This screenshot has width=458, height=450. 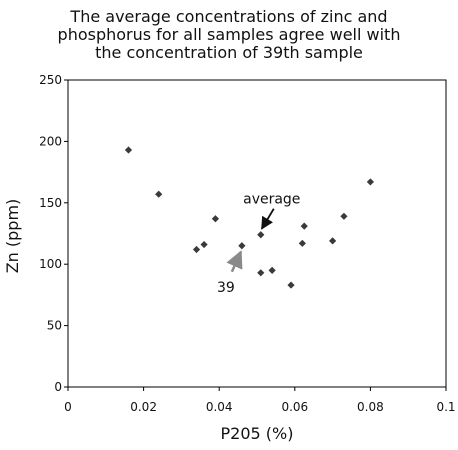 I want to click on annotation-39-label: 39, so click(x=226, y=288).